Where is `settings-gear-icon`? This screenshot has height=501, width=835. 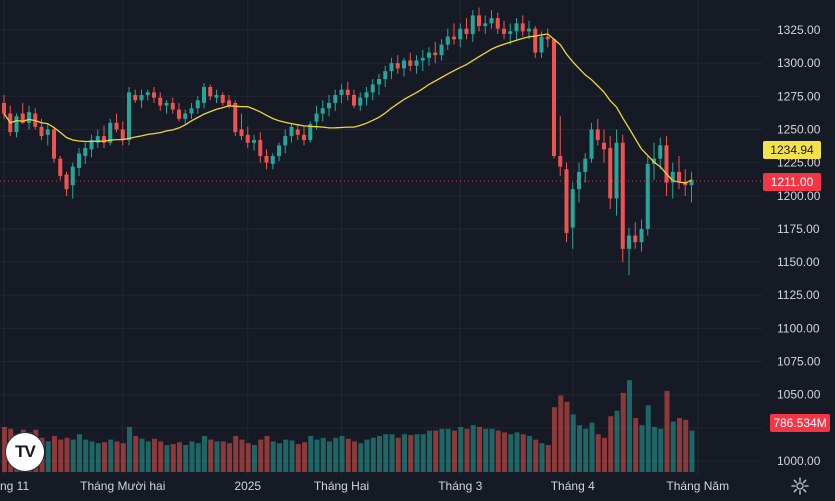 settings-gear-icon is located at coordinates (800, 486).